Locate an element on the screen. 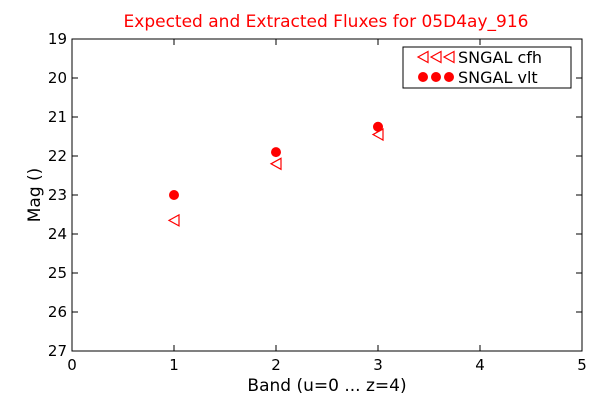  x-tick-label: 1 is located at coordinates (174, 365).